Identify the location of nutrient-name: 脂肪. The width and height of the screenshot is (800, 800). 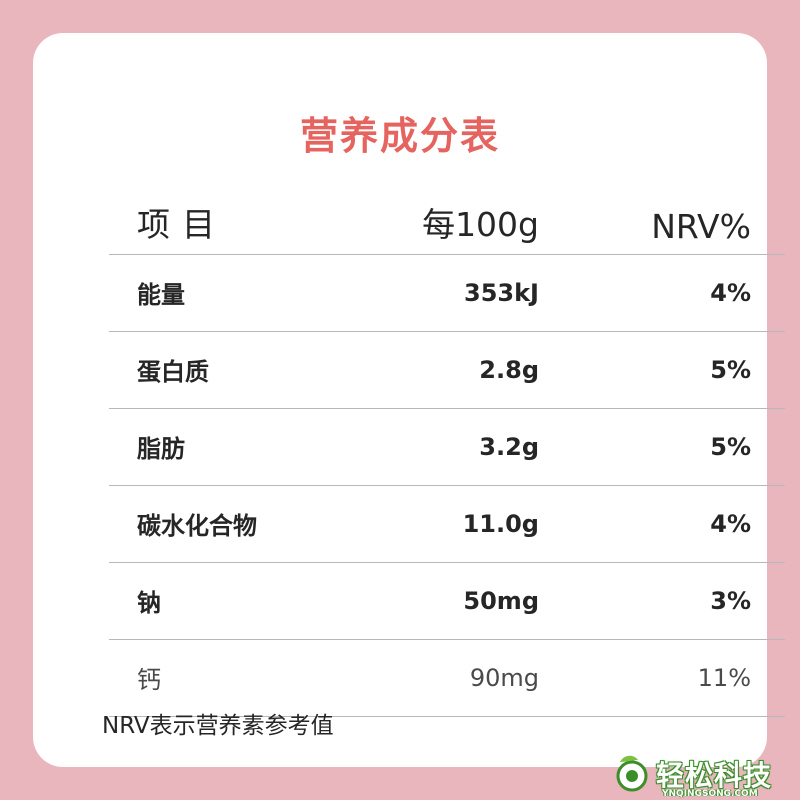
(161, 449).